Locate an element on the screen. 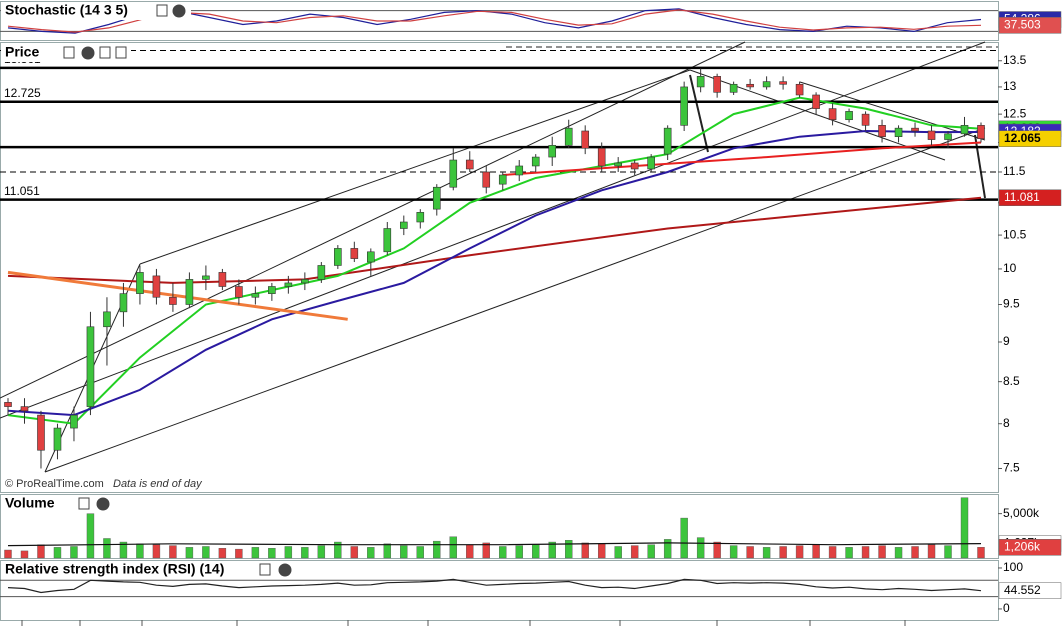 This screenshot has width=1062, height=632. y-tick-label: 9.5 is located at coordinates (1011, 304).